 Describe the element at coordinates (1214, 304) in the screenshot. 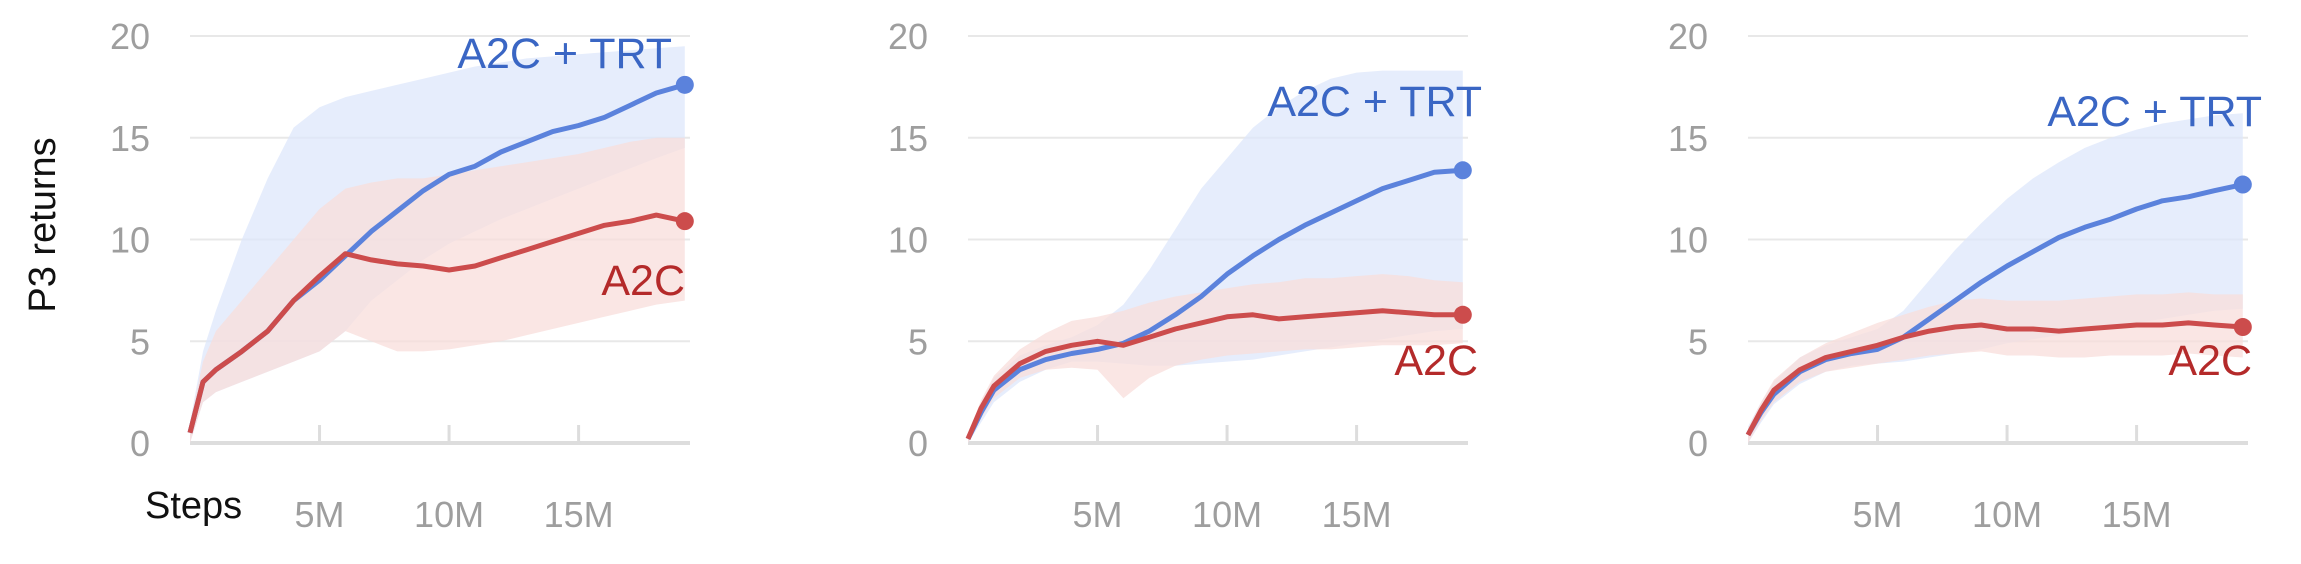

I see `series-line-trt` at that location.